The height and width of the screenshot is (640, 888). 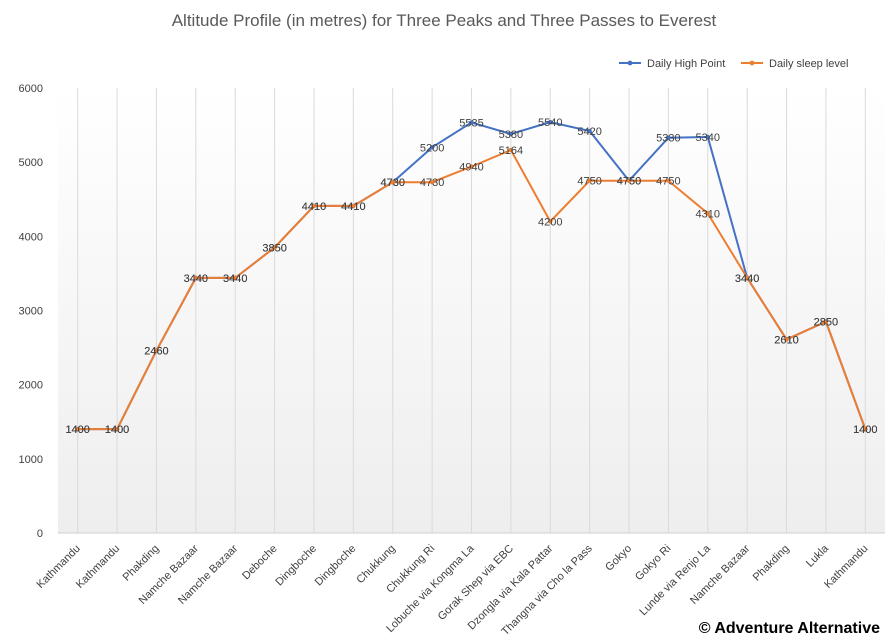 I want to click on data-label-high-point: 4730, so click(x=392, y=183).